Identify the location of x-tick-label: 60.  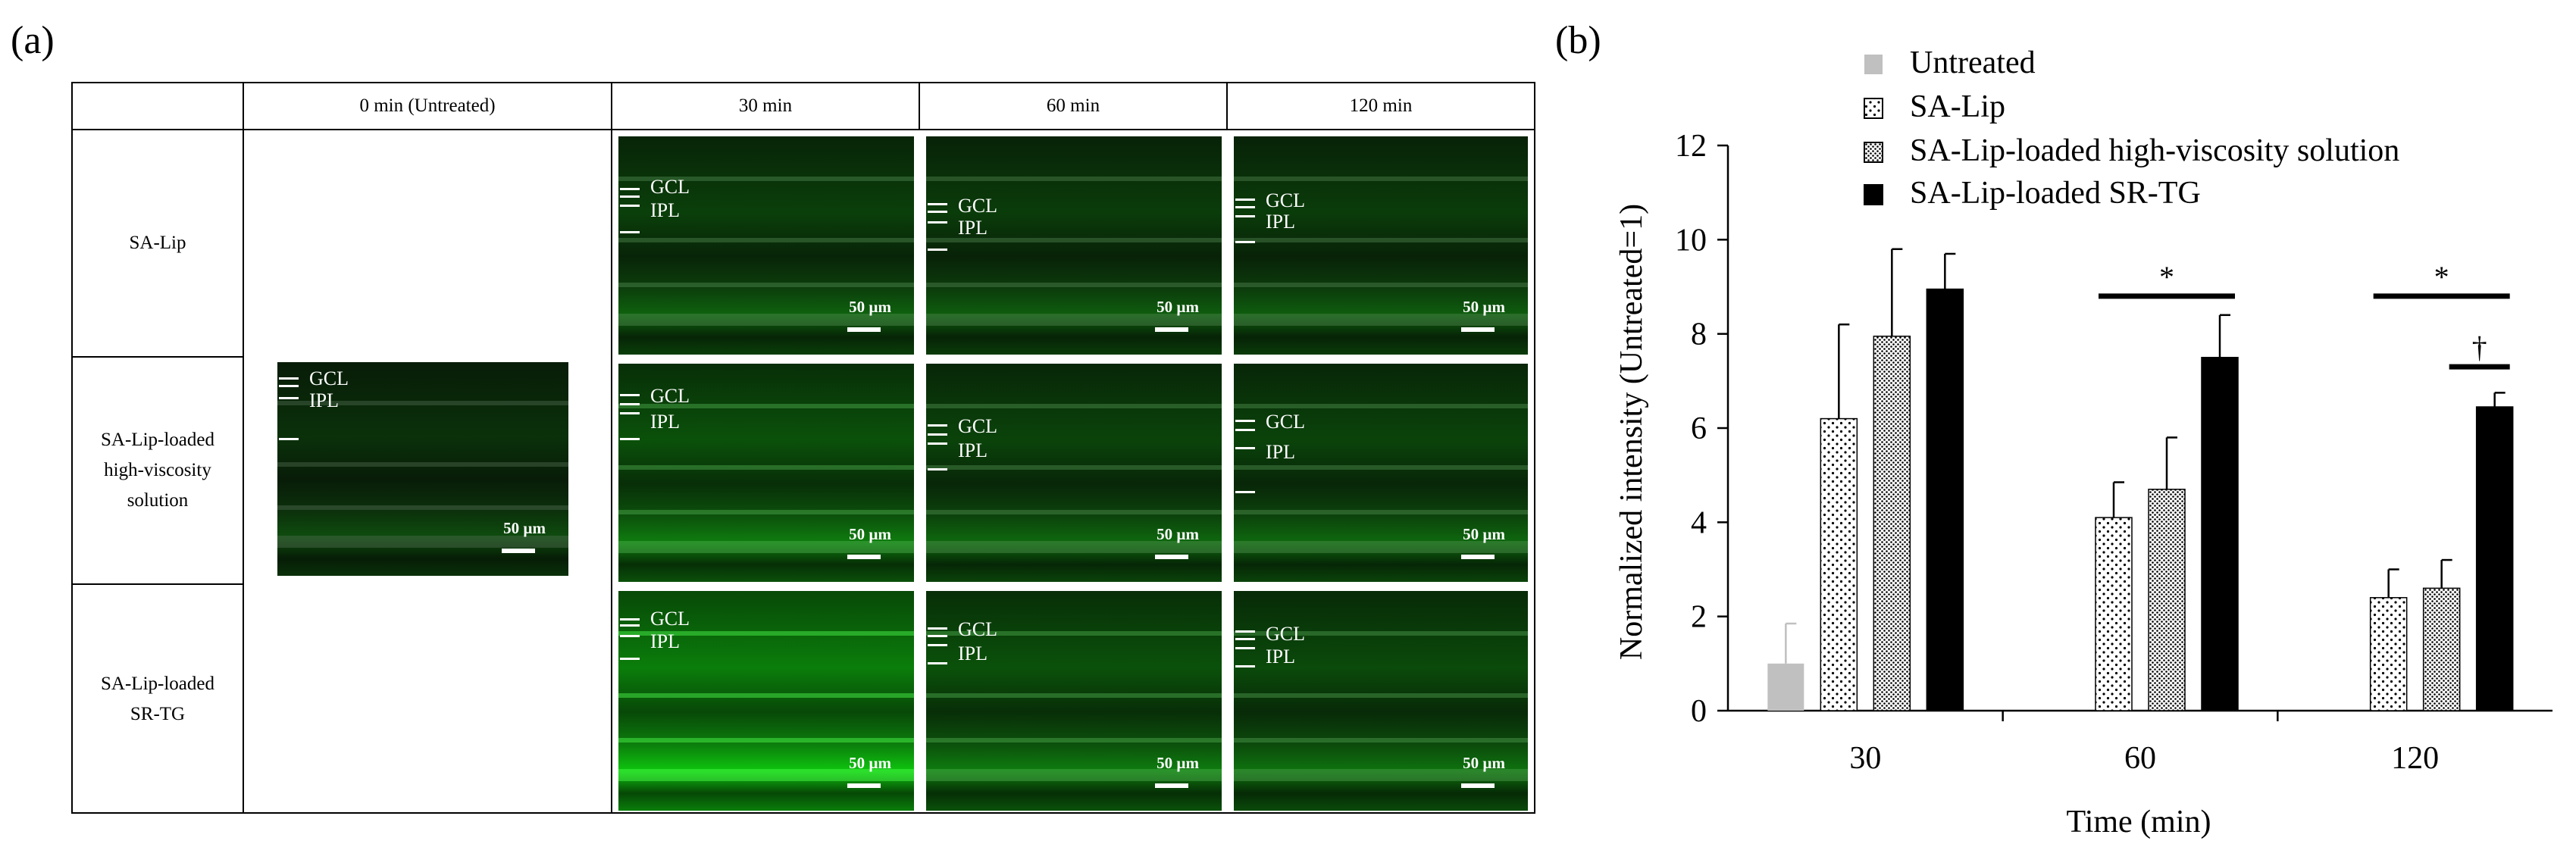
(2140, 759).